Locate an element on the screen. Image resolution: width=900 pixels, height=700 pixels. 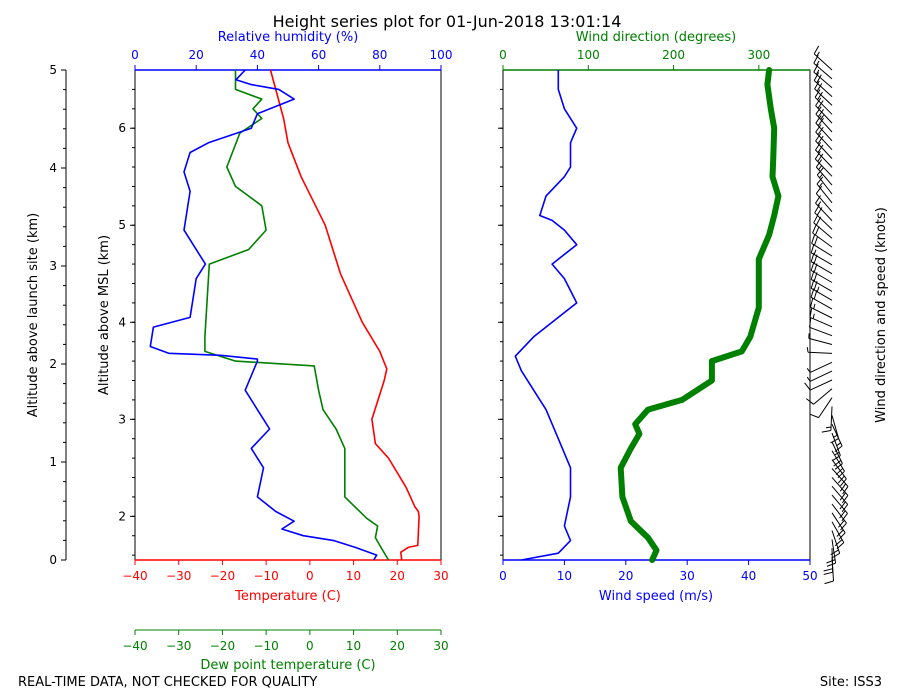
rh-axis-title: Relative humidity (%) is located at coordinates (288, 37).